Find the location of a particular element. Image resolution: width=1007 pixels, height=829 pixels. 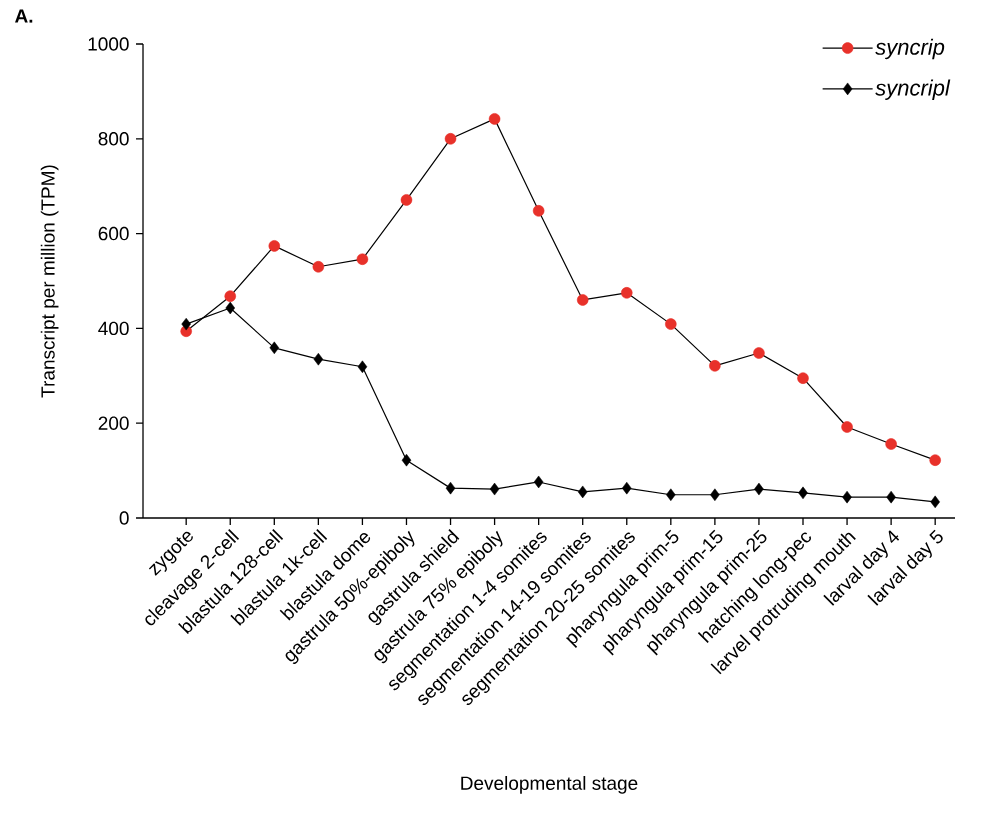

y-tick-label: 200 is located at coordinates (113, 423).